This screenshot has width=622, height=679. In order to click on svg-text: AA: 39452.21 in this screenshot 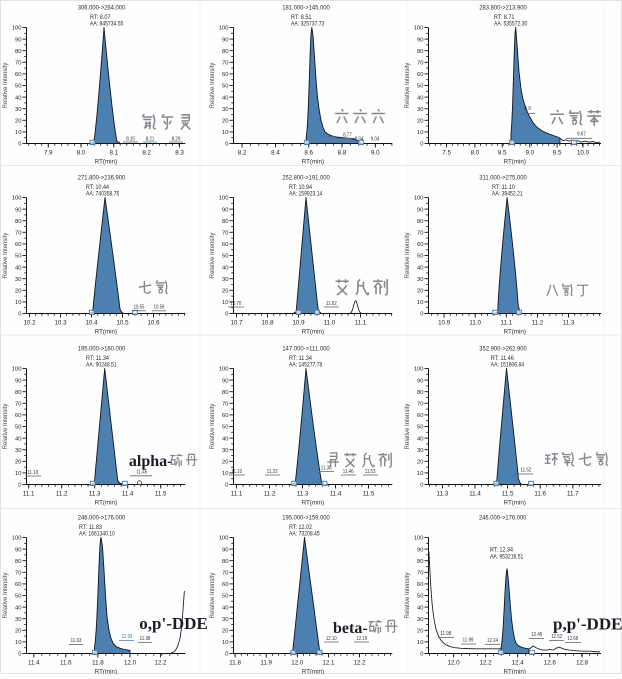, I will do `click(507, 195)`.